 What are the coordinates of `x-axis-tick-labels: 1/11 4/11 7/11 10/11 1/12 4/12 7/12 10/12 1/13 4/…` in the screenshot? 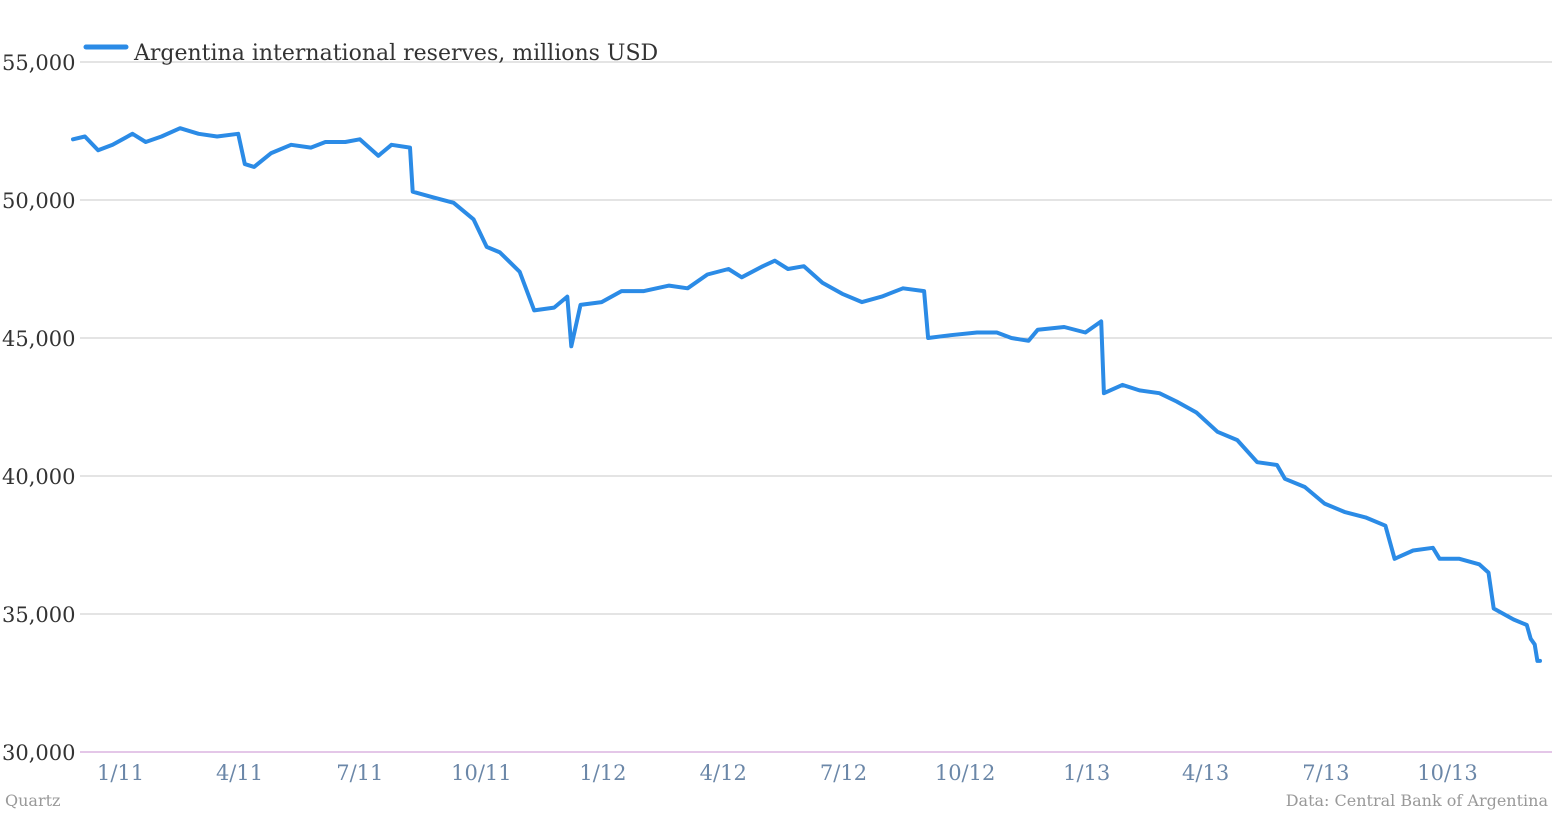 It's located at (787, 773).